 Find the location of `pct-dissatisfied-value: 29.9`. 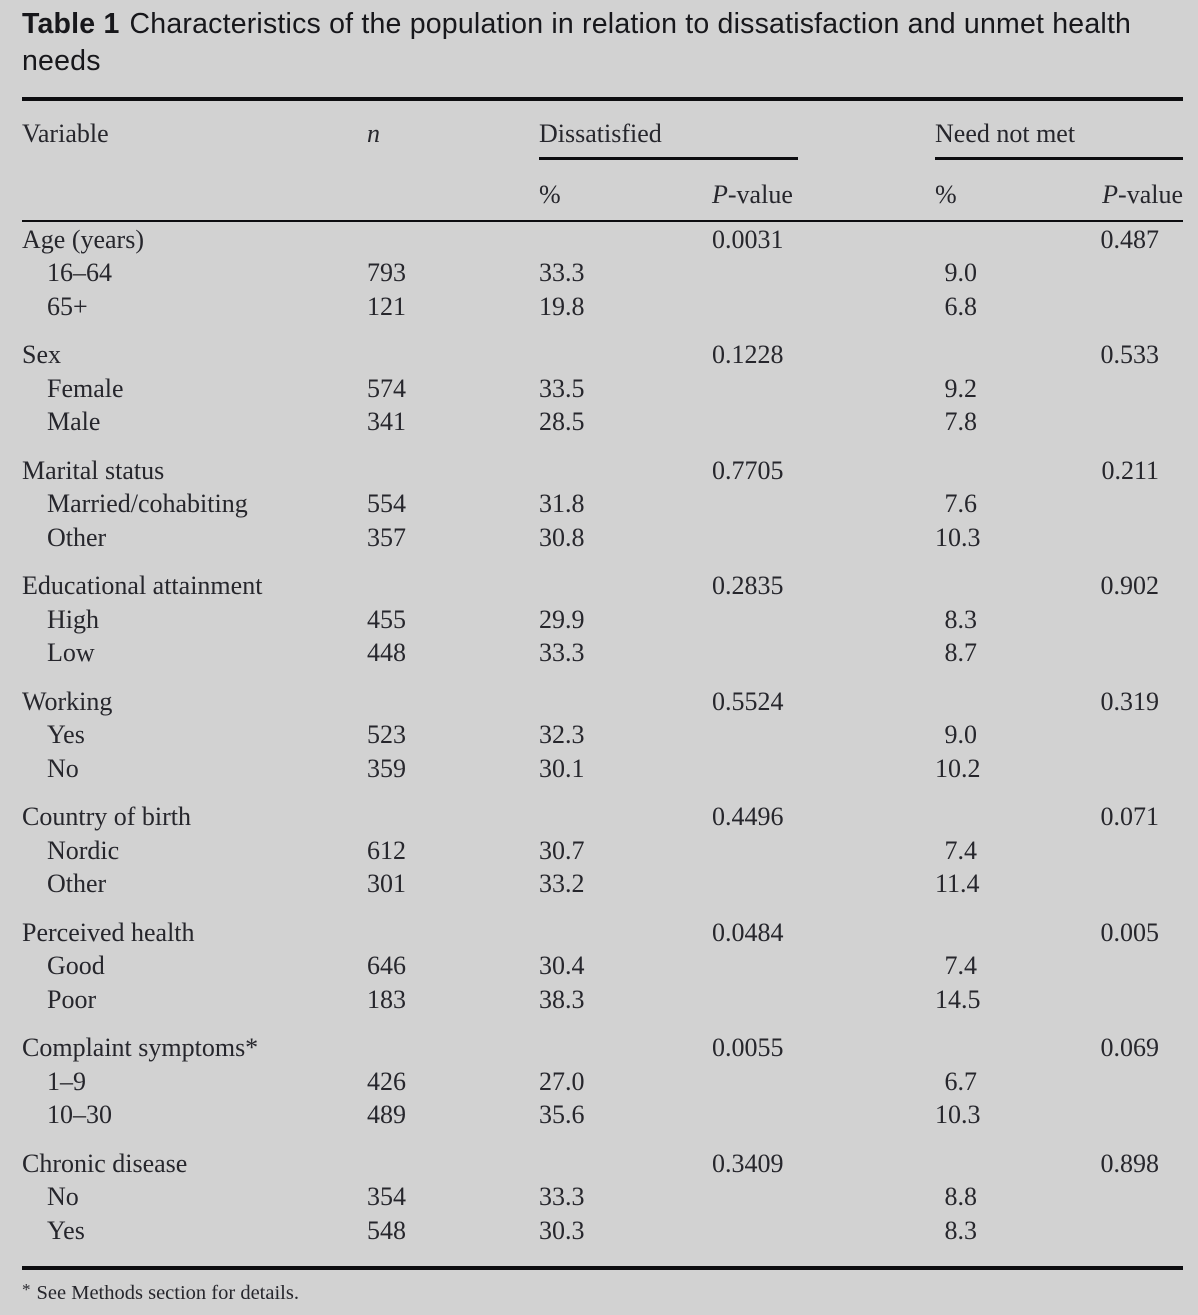

pct-dissatisfied-value: 29.9 is located at coordinates (562, 619).